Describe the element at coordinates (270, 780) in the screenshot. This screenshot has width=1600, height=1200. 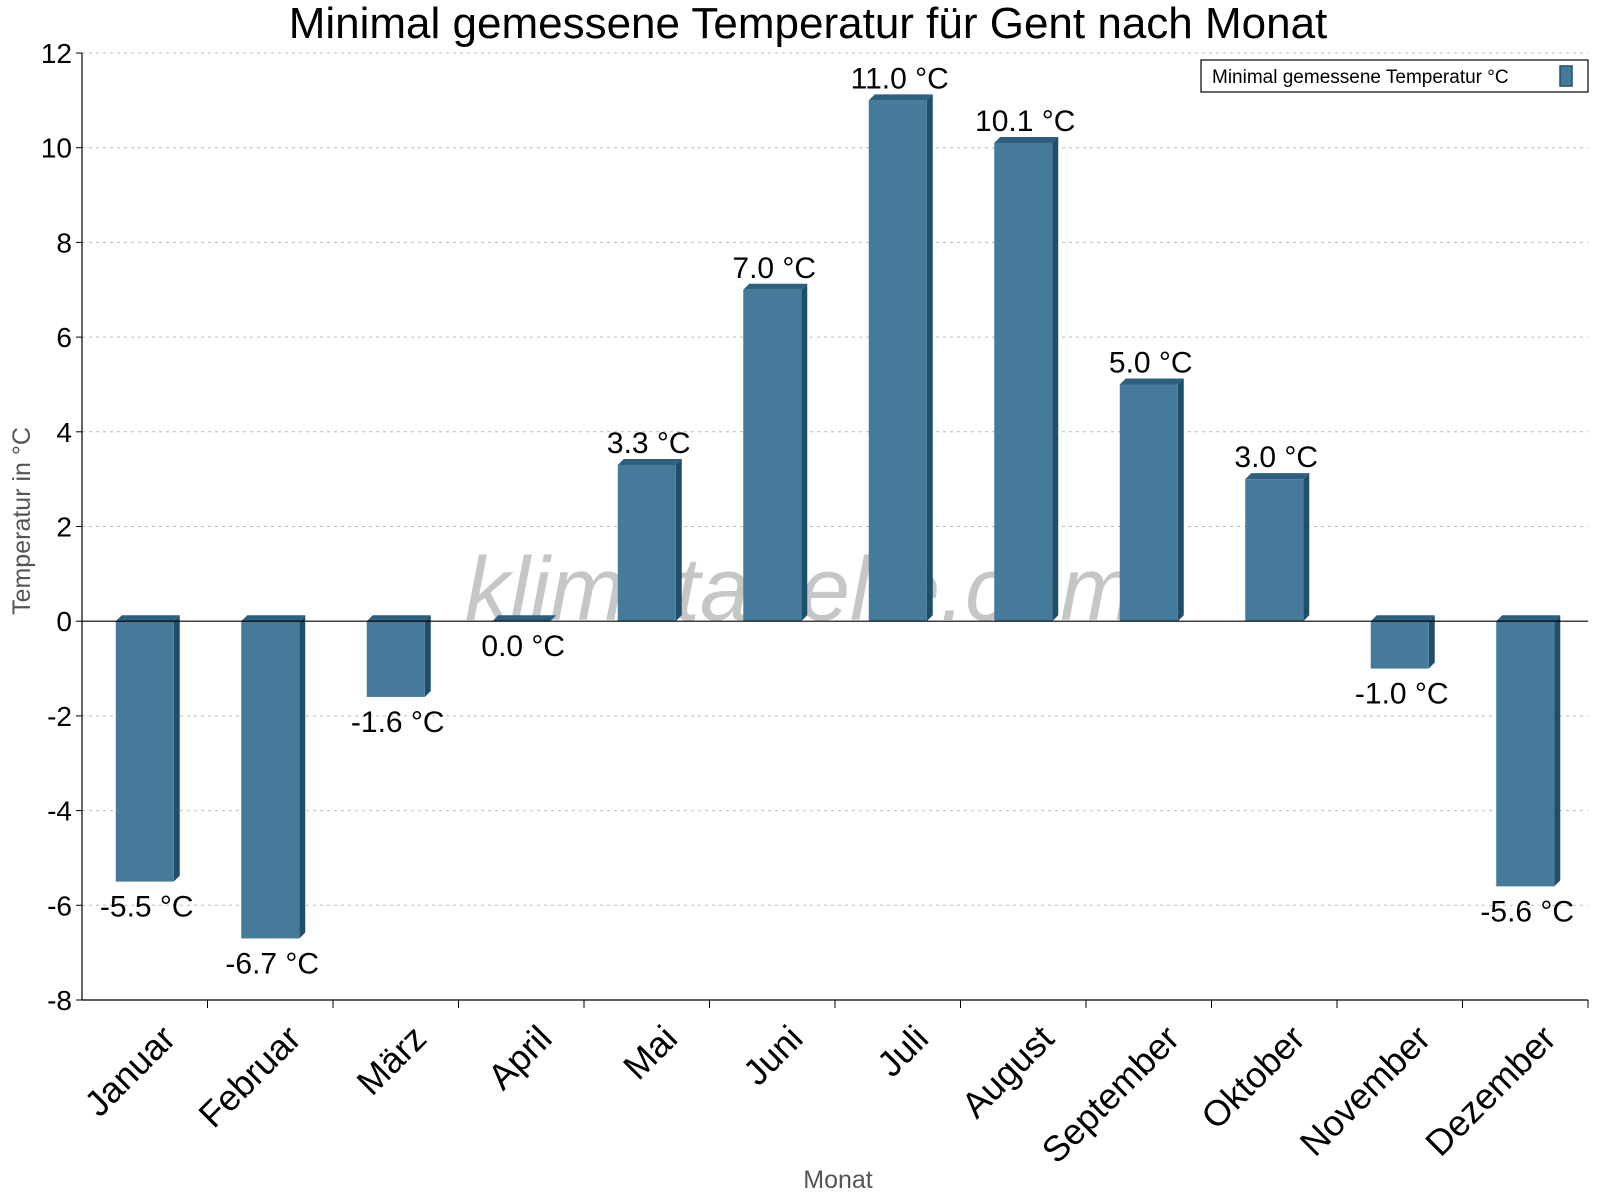
I see `bar-februar` at that location.